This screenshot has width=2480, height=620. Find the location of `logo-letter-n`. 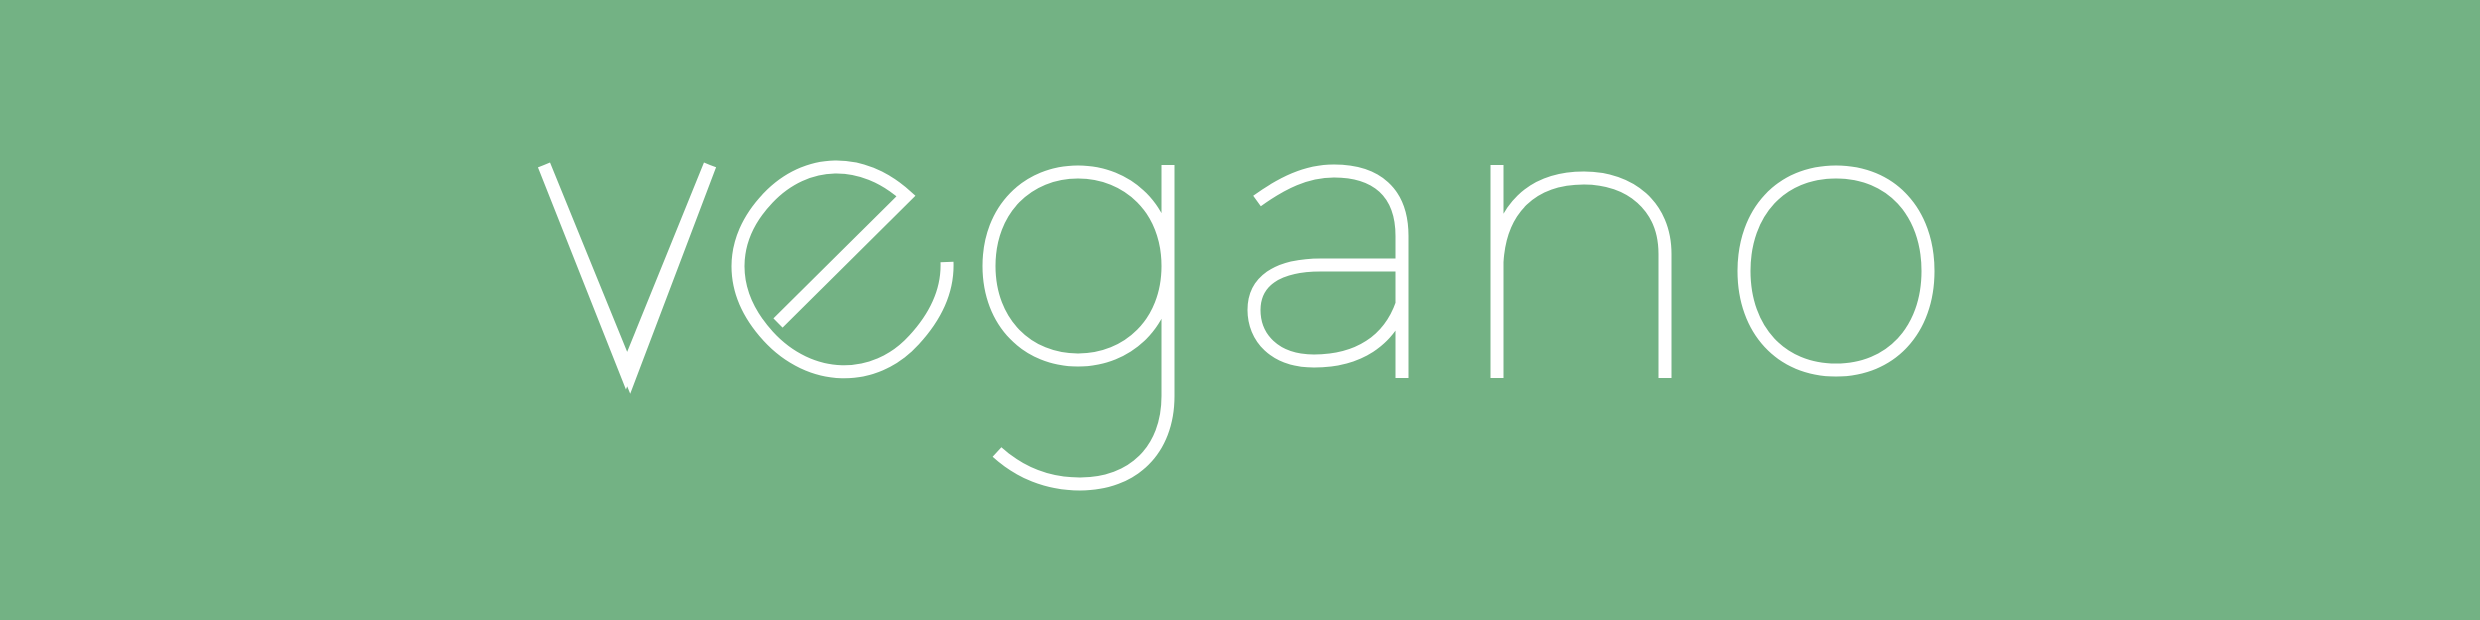

logo-letter-n is located at coordinates (1581, 271).